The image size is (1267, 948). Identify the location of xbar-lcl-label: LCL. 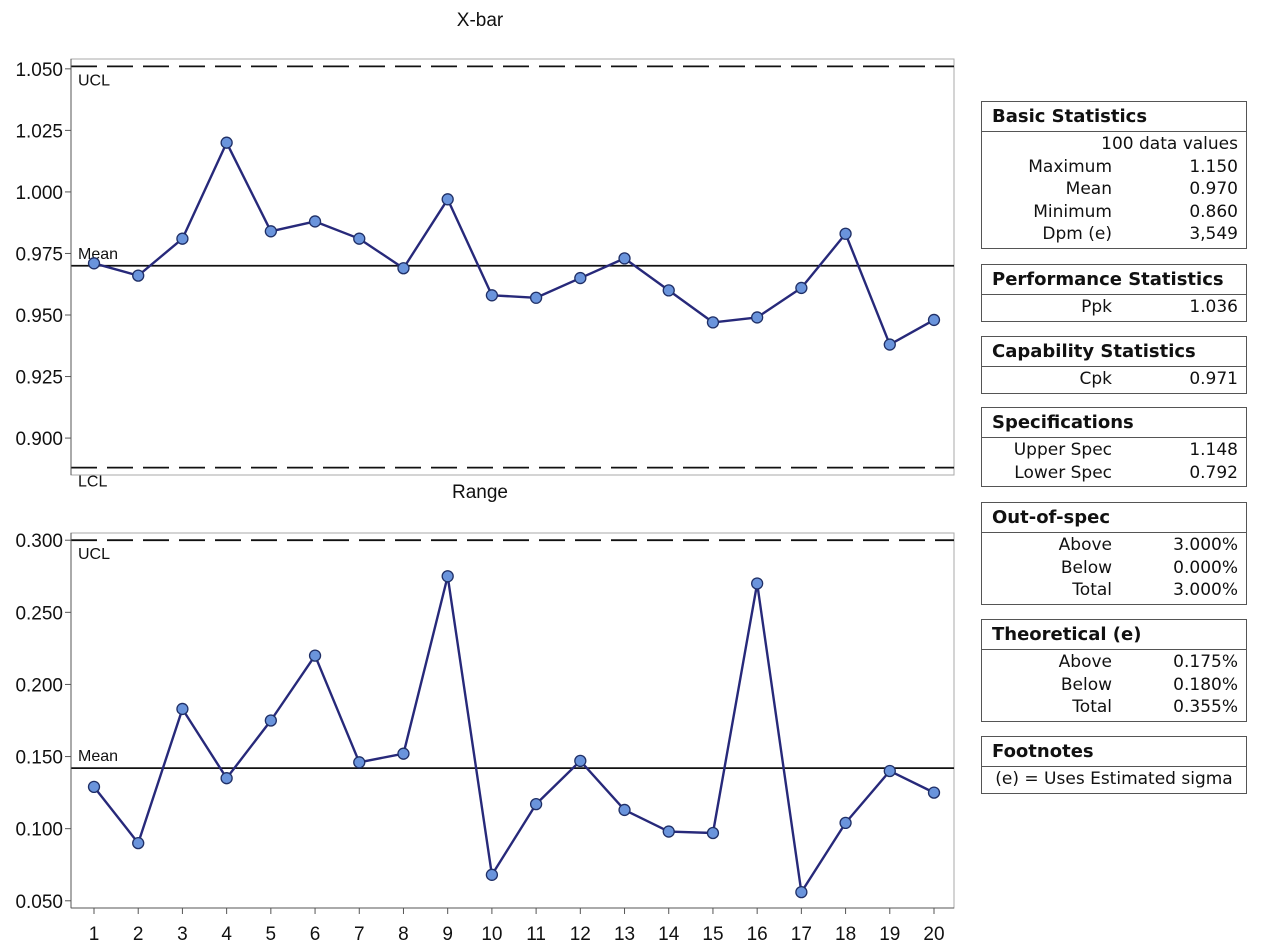
(92, 482).